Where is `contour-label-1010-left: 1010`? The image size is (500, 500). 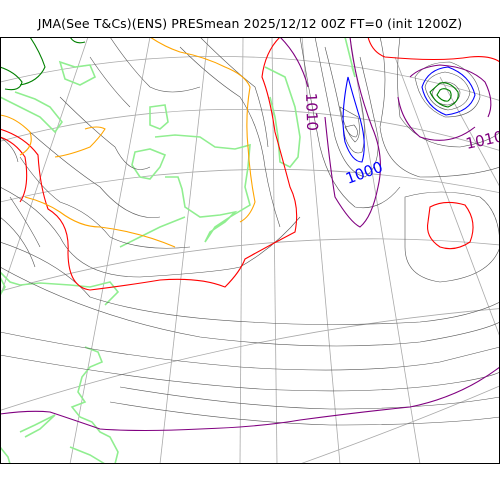
contour-label-1010-left: 1010 is located at coordinates (311, 112).